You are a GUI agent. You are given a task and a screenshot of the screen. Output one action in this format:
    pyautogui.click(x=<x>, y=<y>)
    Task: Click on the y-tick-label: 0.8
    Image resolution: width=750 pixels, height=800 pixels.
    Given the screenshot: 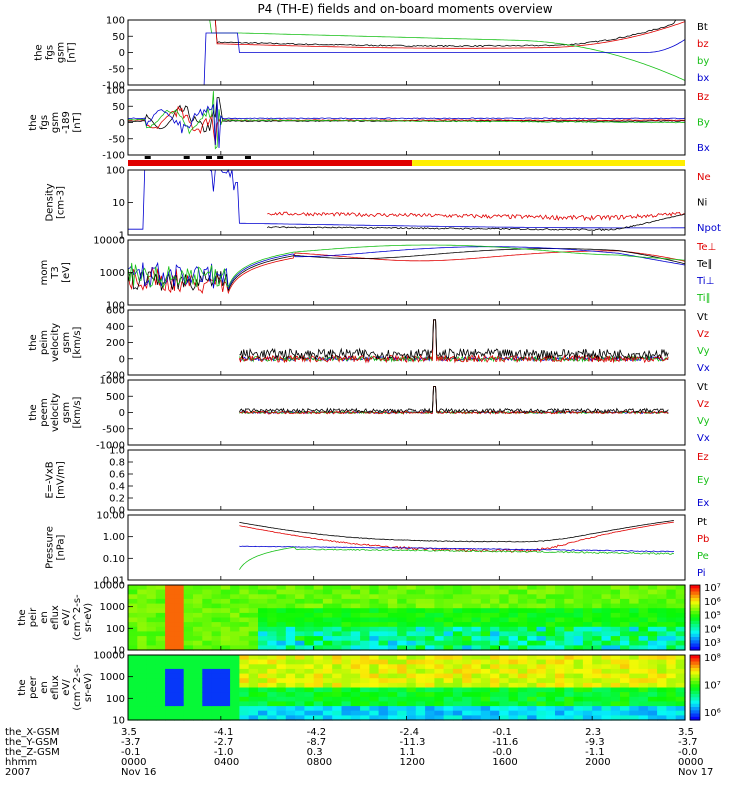 What is the action you would take?
    pyautogui.click(x=117, y=463)
    